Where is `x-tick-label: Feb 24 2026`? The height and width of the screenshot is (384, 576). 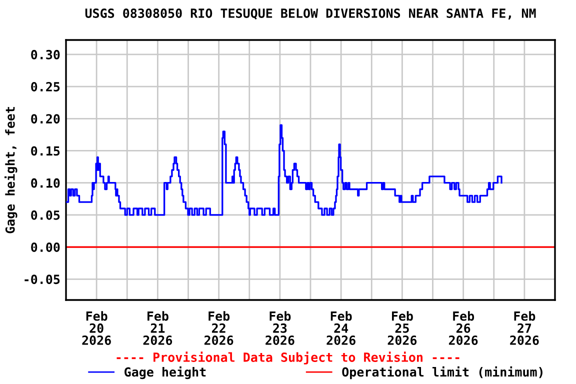
x-tick-label: Feb 24 2026 is located at coordinates (341, 328).